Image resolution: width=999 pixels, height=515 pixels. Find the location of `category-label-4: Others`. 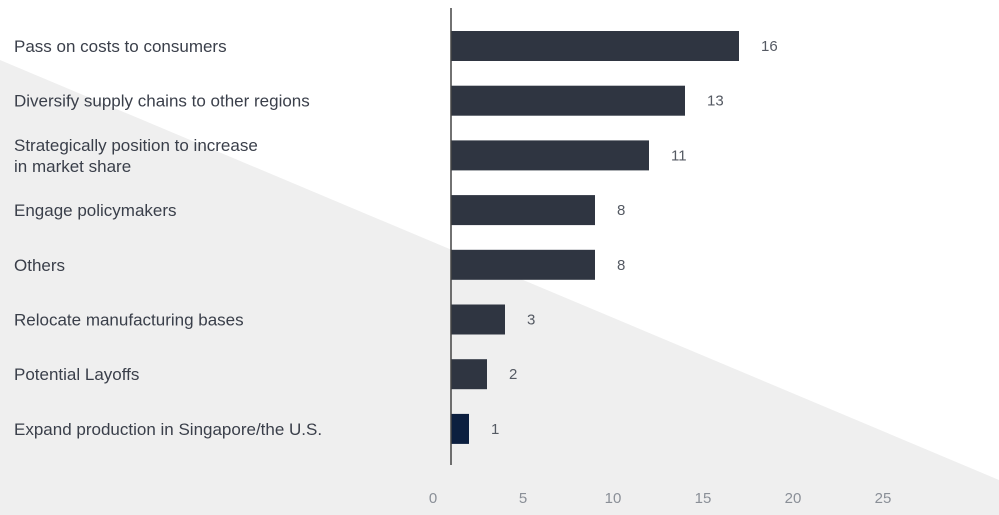

category-label-4: Others is located at coordinates (39, 265).